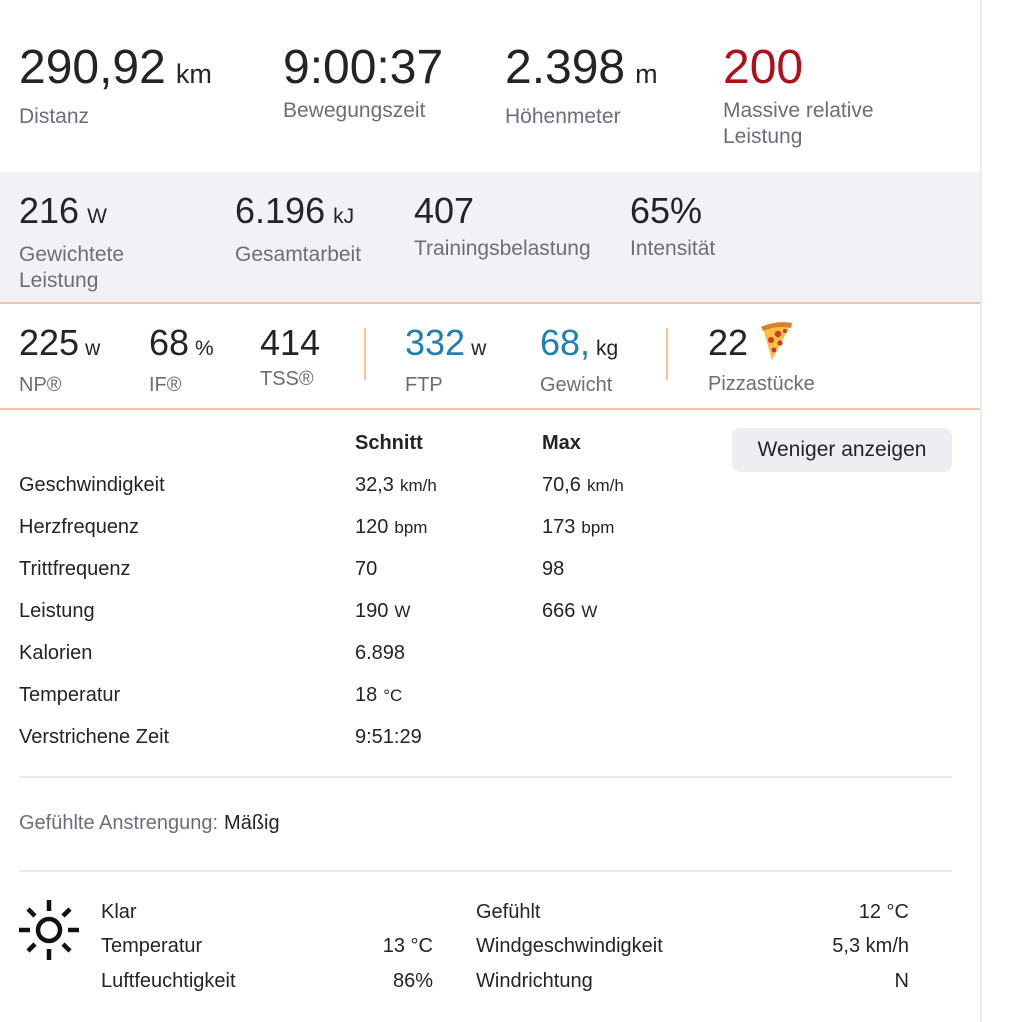  What do you see at coordinates (193, 74) in the screenshot?
I see `stat-distance-unit: km` at bounding box center [193, 74].